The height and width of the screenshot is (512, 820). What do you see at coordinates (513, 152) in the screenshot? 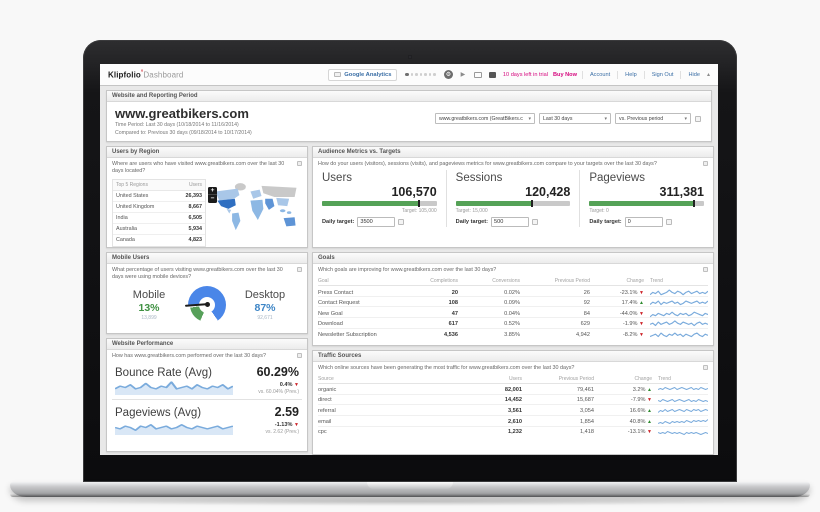
I see `panel-title: Audience Metrics vs. Targets` at bounding box center [513, 152].